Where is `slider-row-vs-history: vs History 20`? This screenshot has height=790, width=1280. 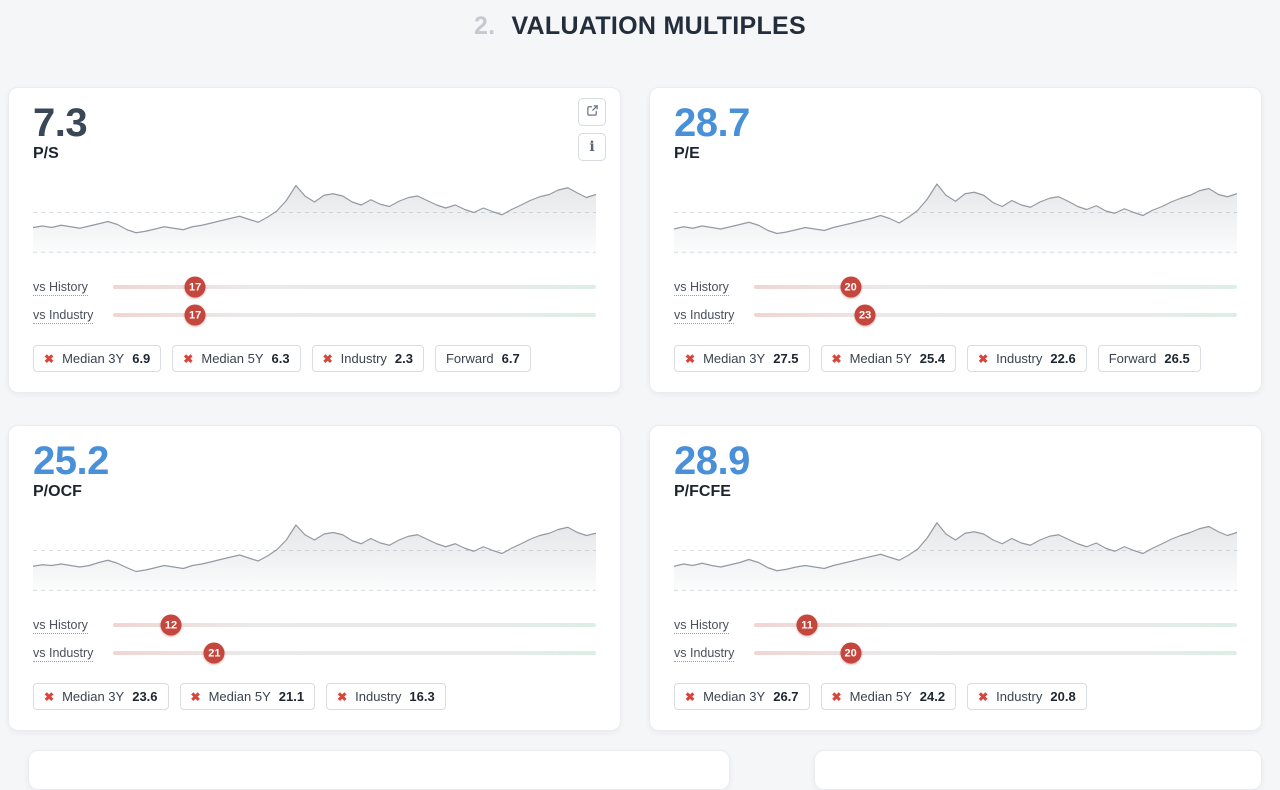 slider-row-vs-history: vs History 20 is located at coordinates (955, 287).